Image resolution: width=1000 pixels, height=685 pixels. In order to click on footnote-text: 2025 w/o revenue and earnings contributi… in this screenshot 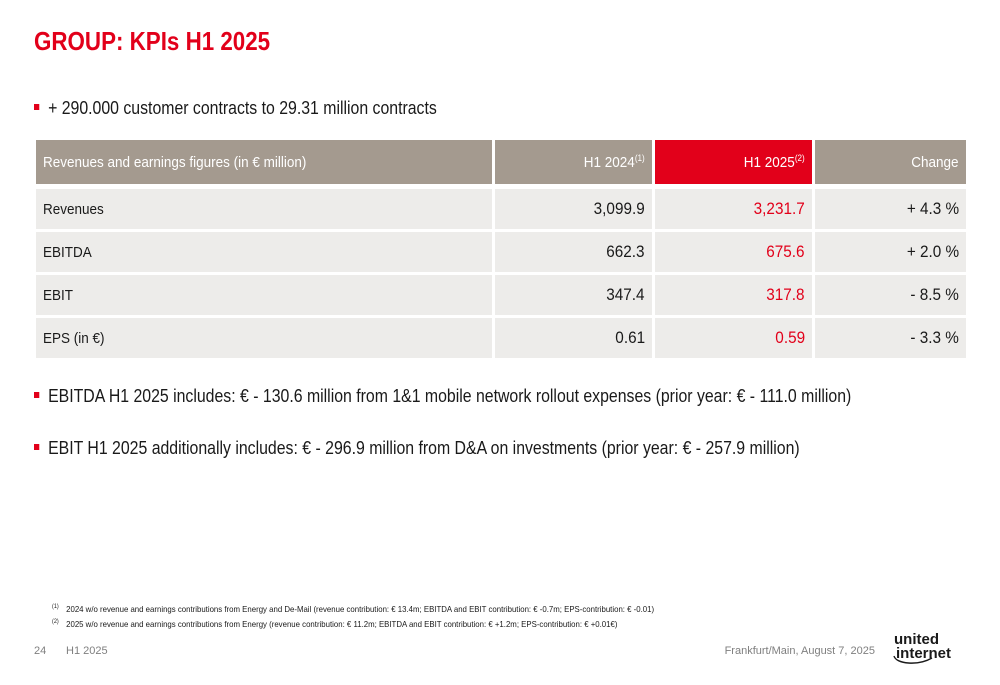, I will do `click(342, 623)`.